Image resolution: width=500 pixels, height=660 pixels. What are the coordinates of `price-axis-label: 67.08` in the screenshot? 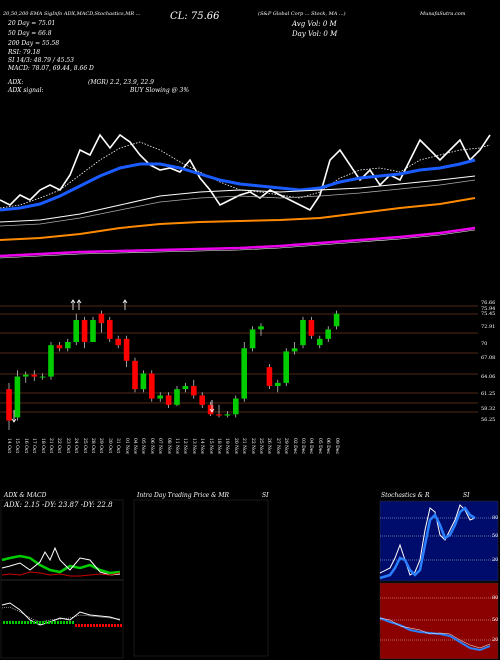 It's located at (488, 358).